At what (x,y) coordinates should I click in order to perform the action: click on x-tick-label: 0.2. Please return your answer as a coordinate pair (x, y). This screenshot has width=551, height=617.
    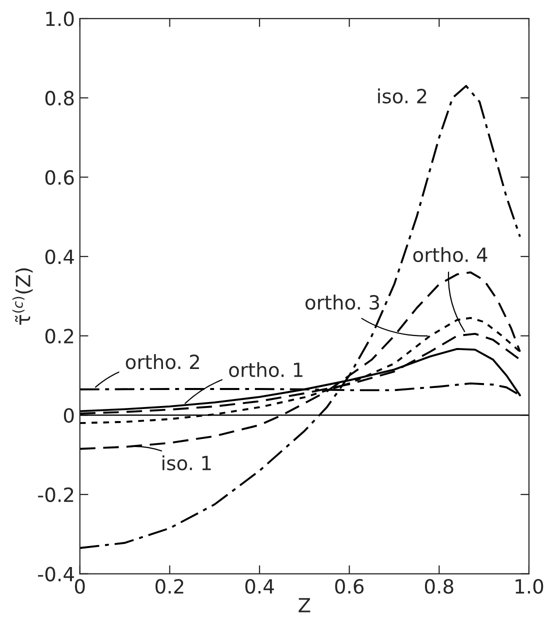
    Looking at the image, I should click on (170, 586).